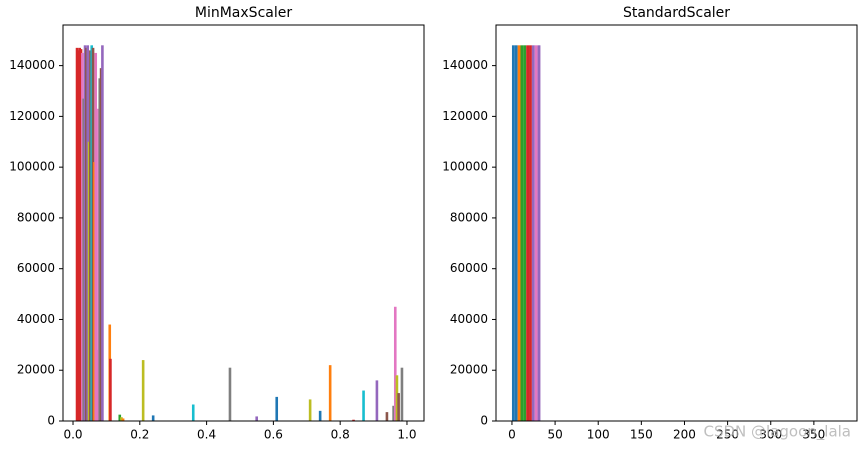 The width and height of the screenshot is (865, 454). What do you see at coordinates (206, 435) in the screenshot?
I see `x-tick-label: 0.4` at bounding box center [206, 435].